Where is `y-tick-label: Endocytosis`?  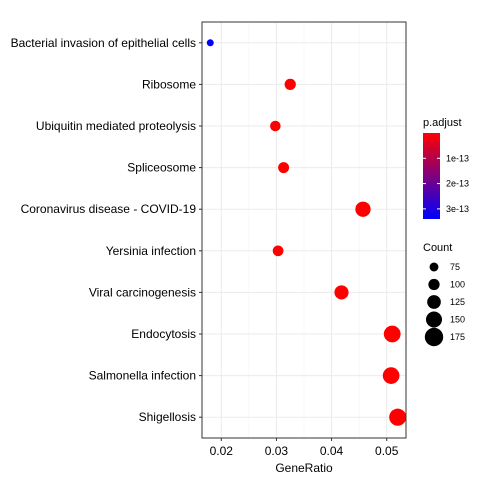
y-tick-label: Endocytosis is located at coordinates (163, 334).